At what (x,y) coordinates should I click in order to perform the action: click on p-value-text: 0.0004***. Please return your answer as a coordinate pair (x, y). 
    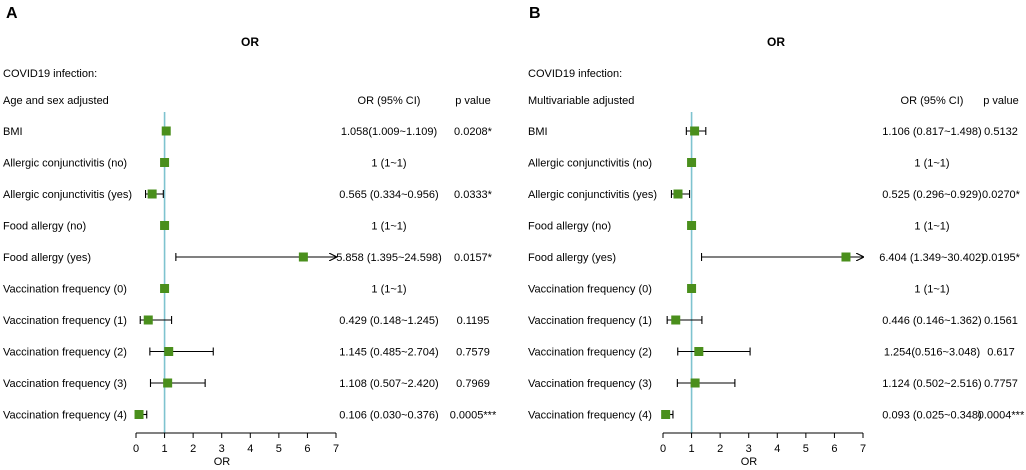
    Looking at the image, I should click on (1001, 416).